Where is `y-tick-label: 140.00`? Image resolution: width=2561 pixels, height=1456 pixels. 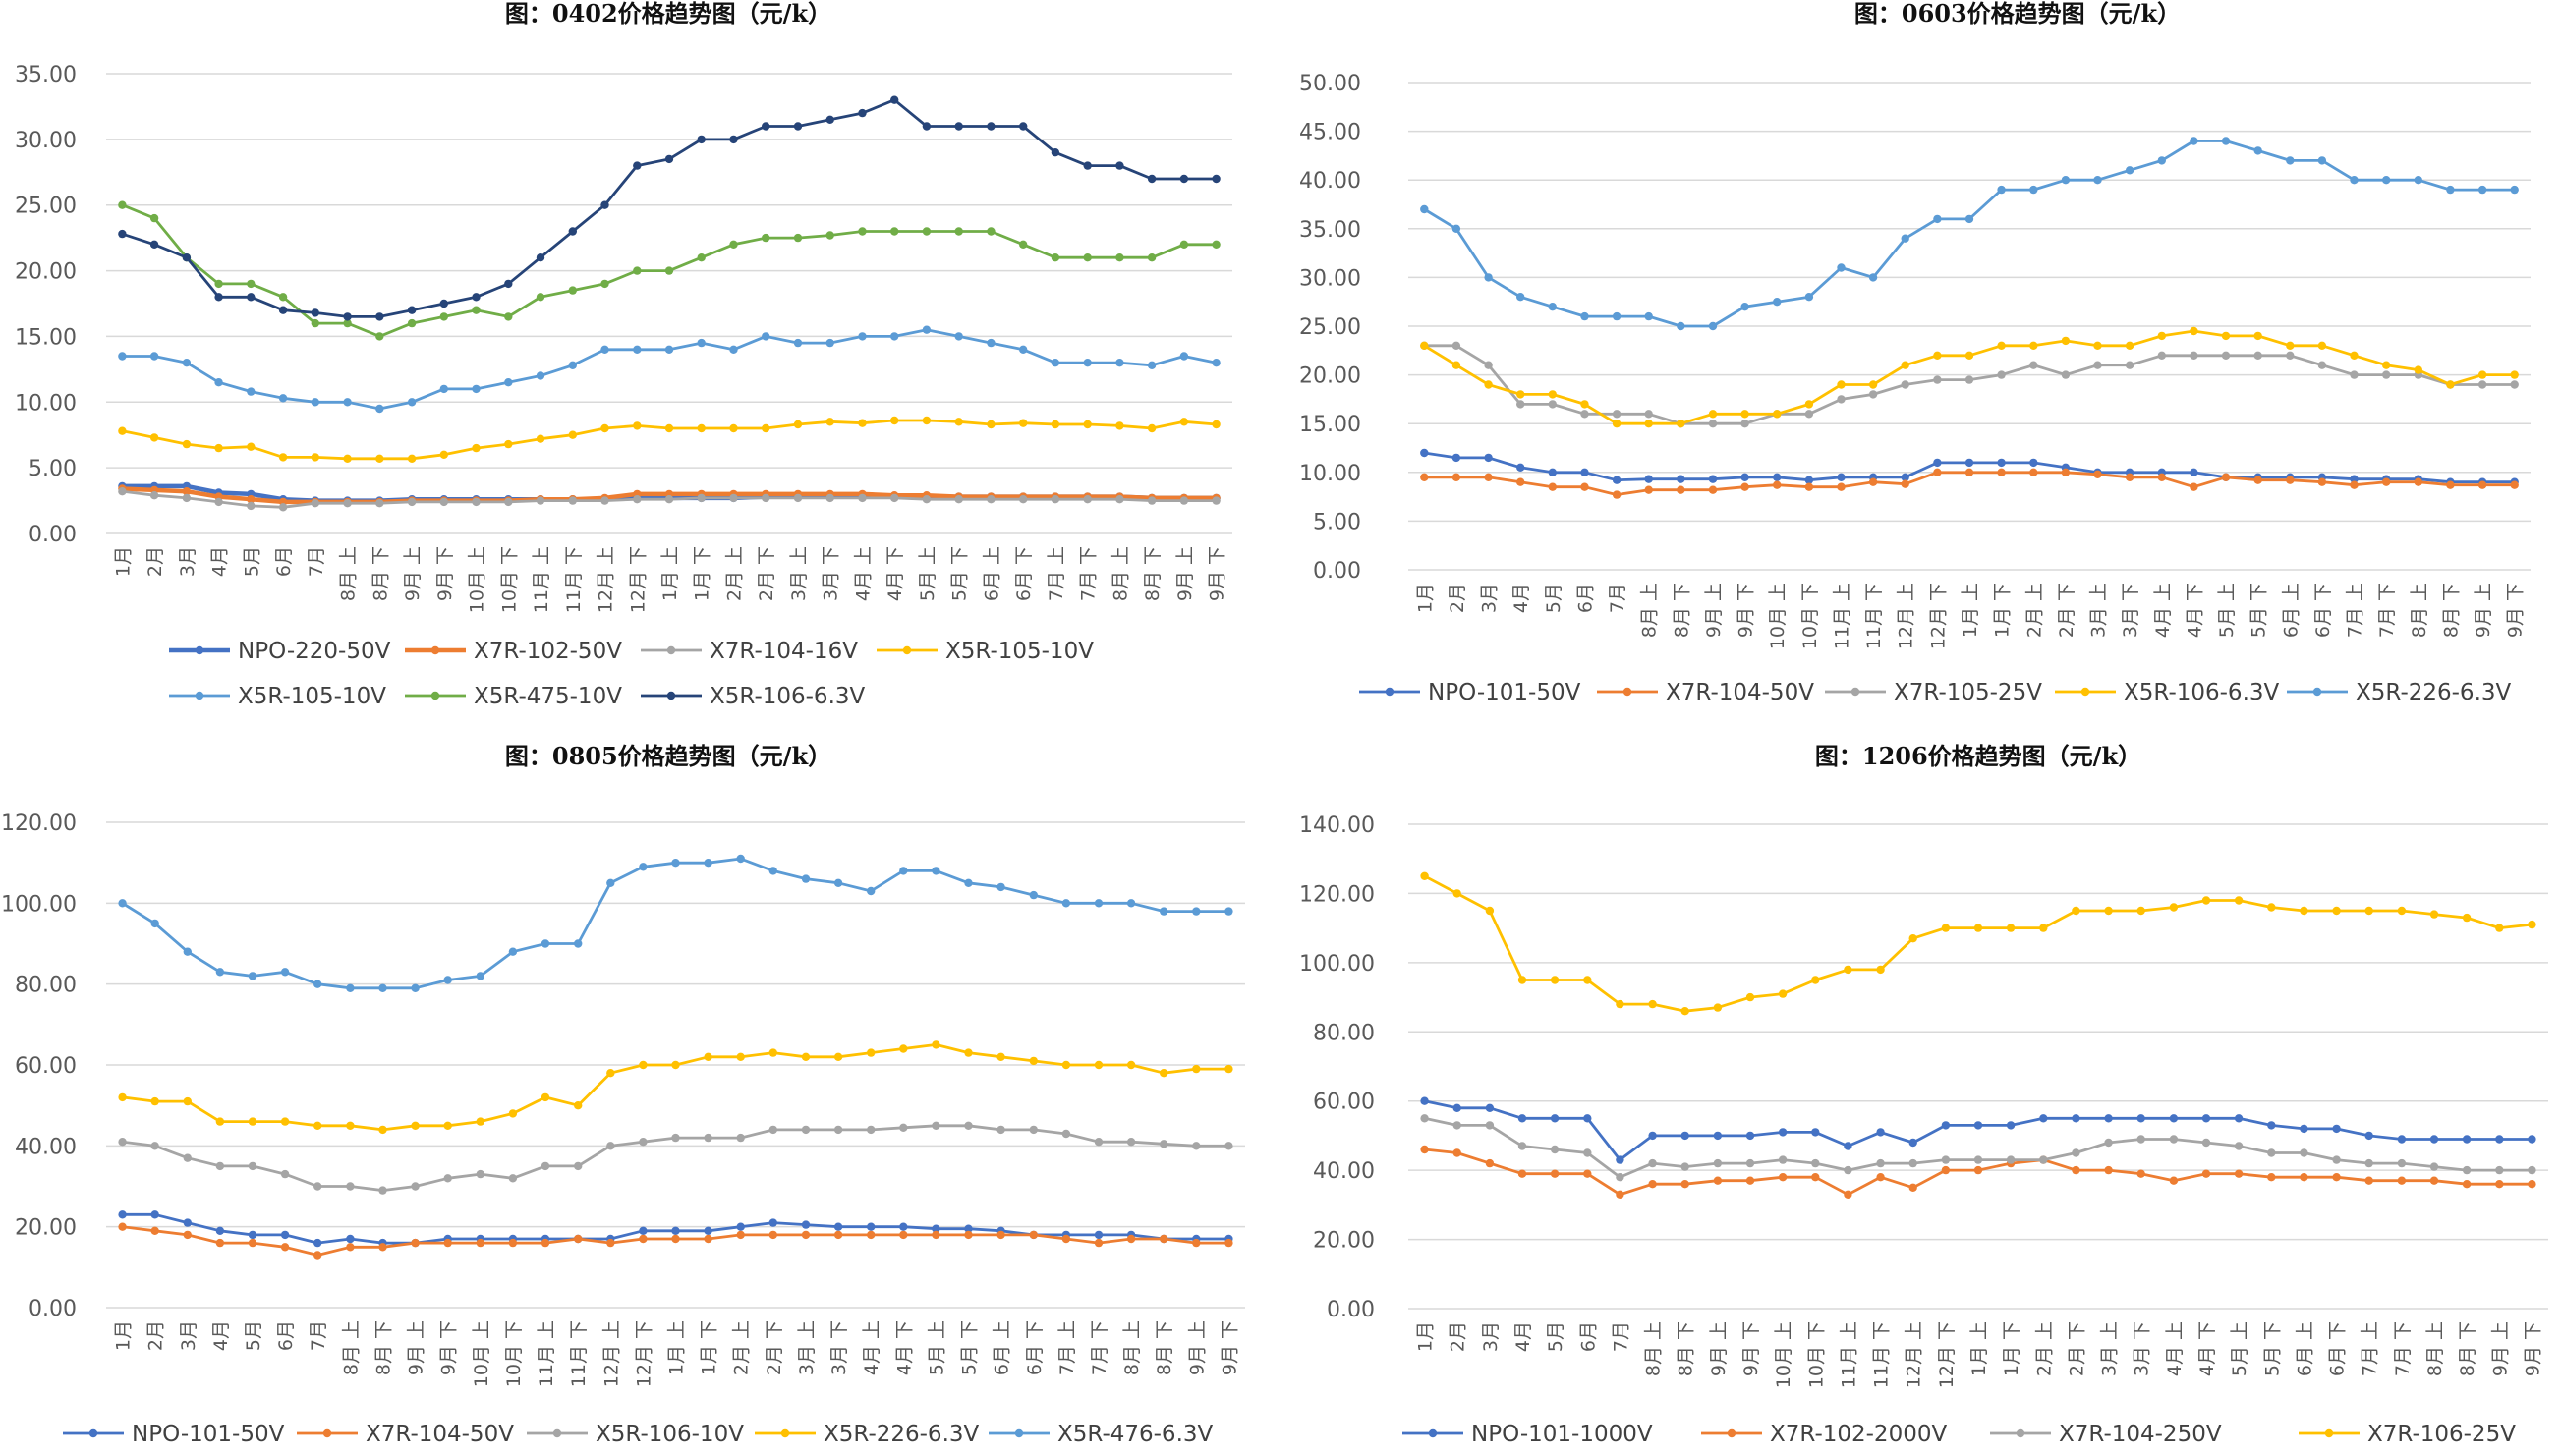 y-tick-label: 140.00 is located at coordinates (1337, 825).